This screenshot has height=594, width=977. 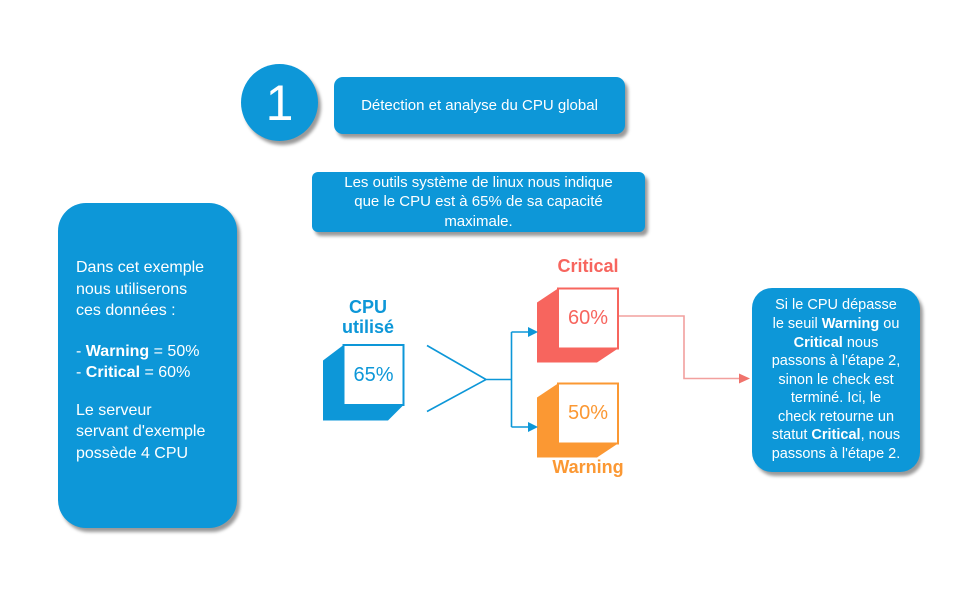 I want to click on conclusion-line: passons à l'étape 2., so click(x=836, y=454).